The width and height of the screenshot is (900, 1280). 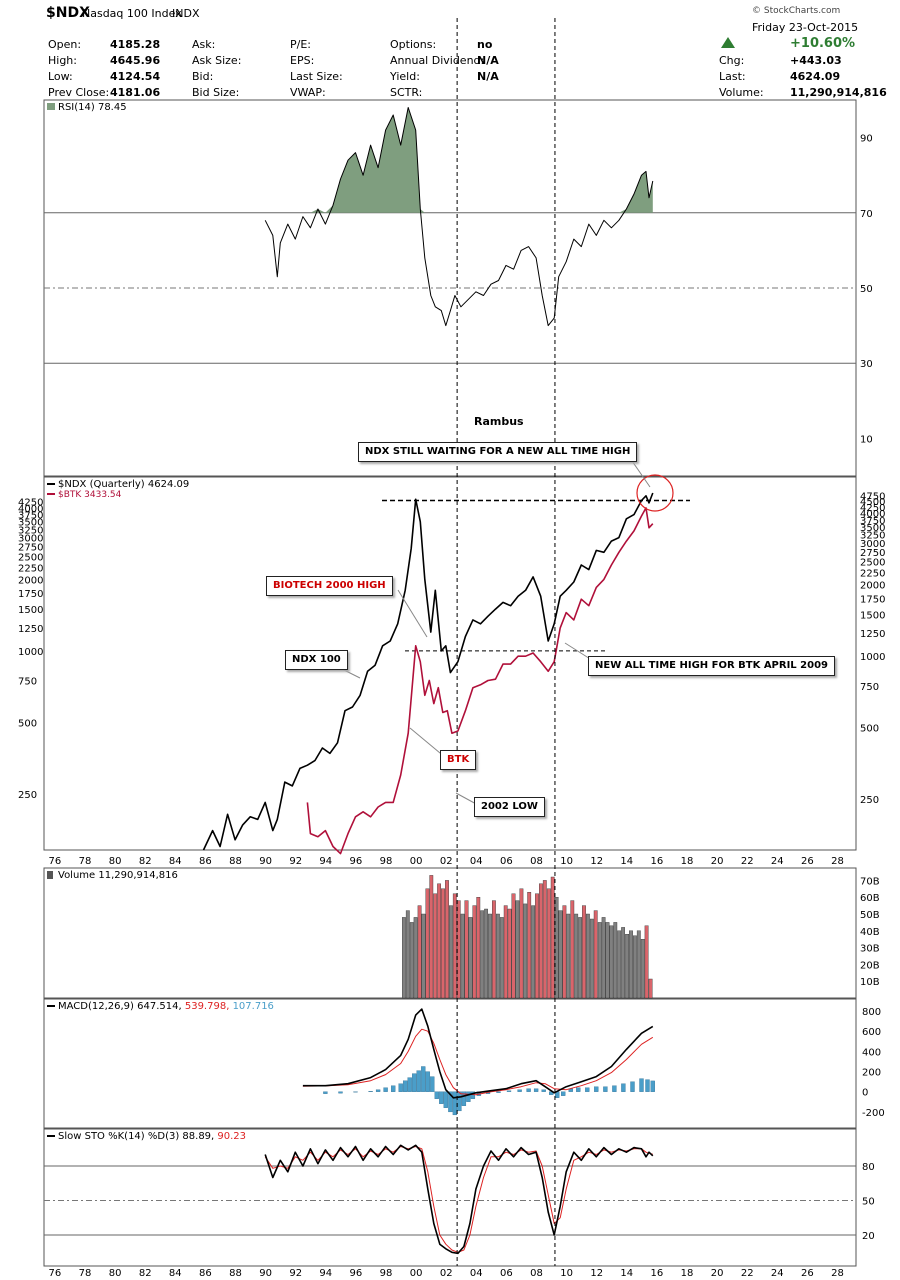 What do you see at coordinates (872, 599) in the screenshot?
I see `price-tick-right: 1750` at bounding box center [872, 599].